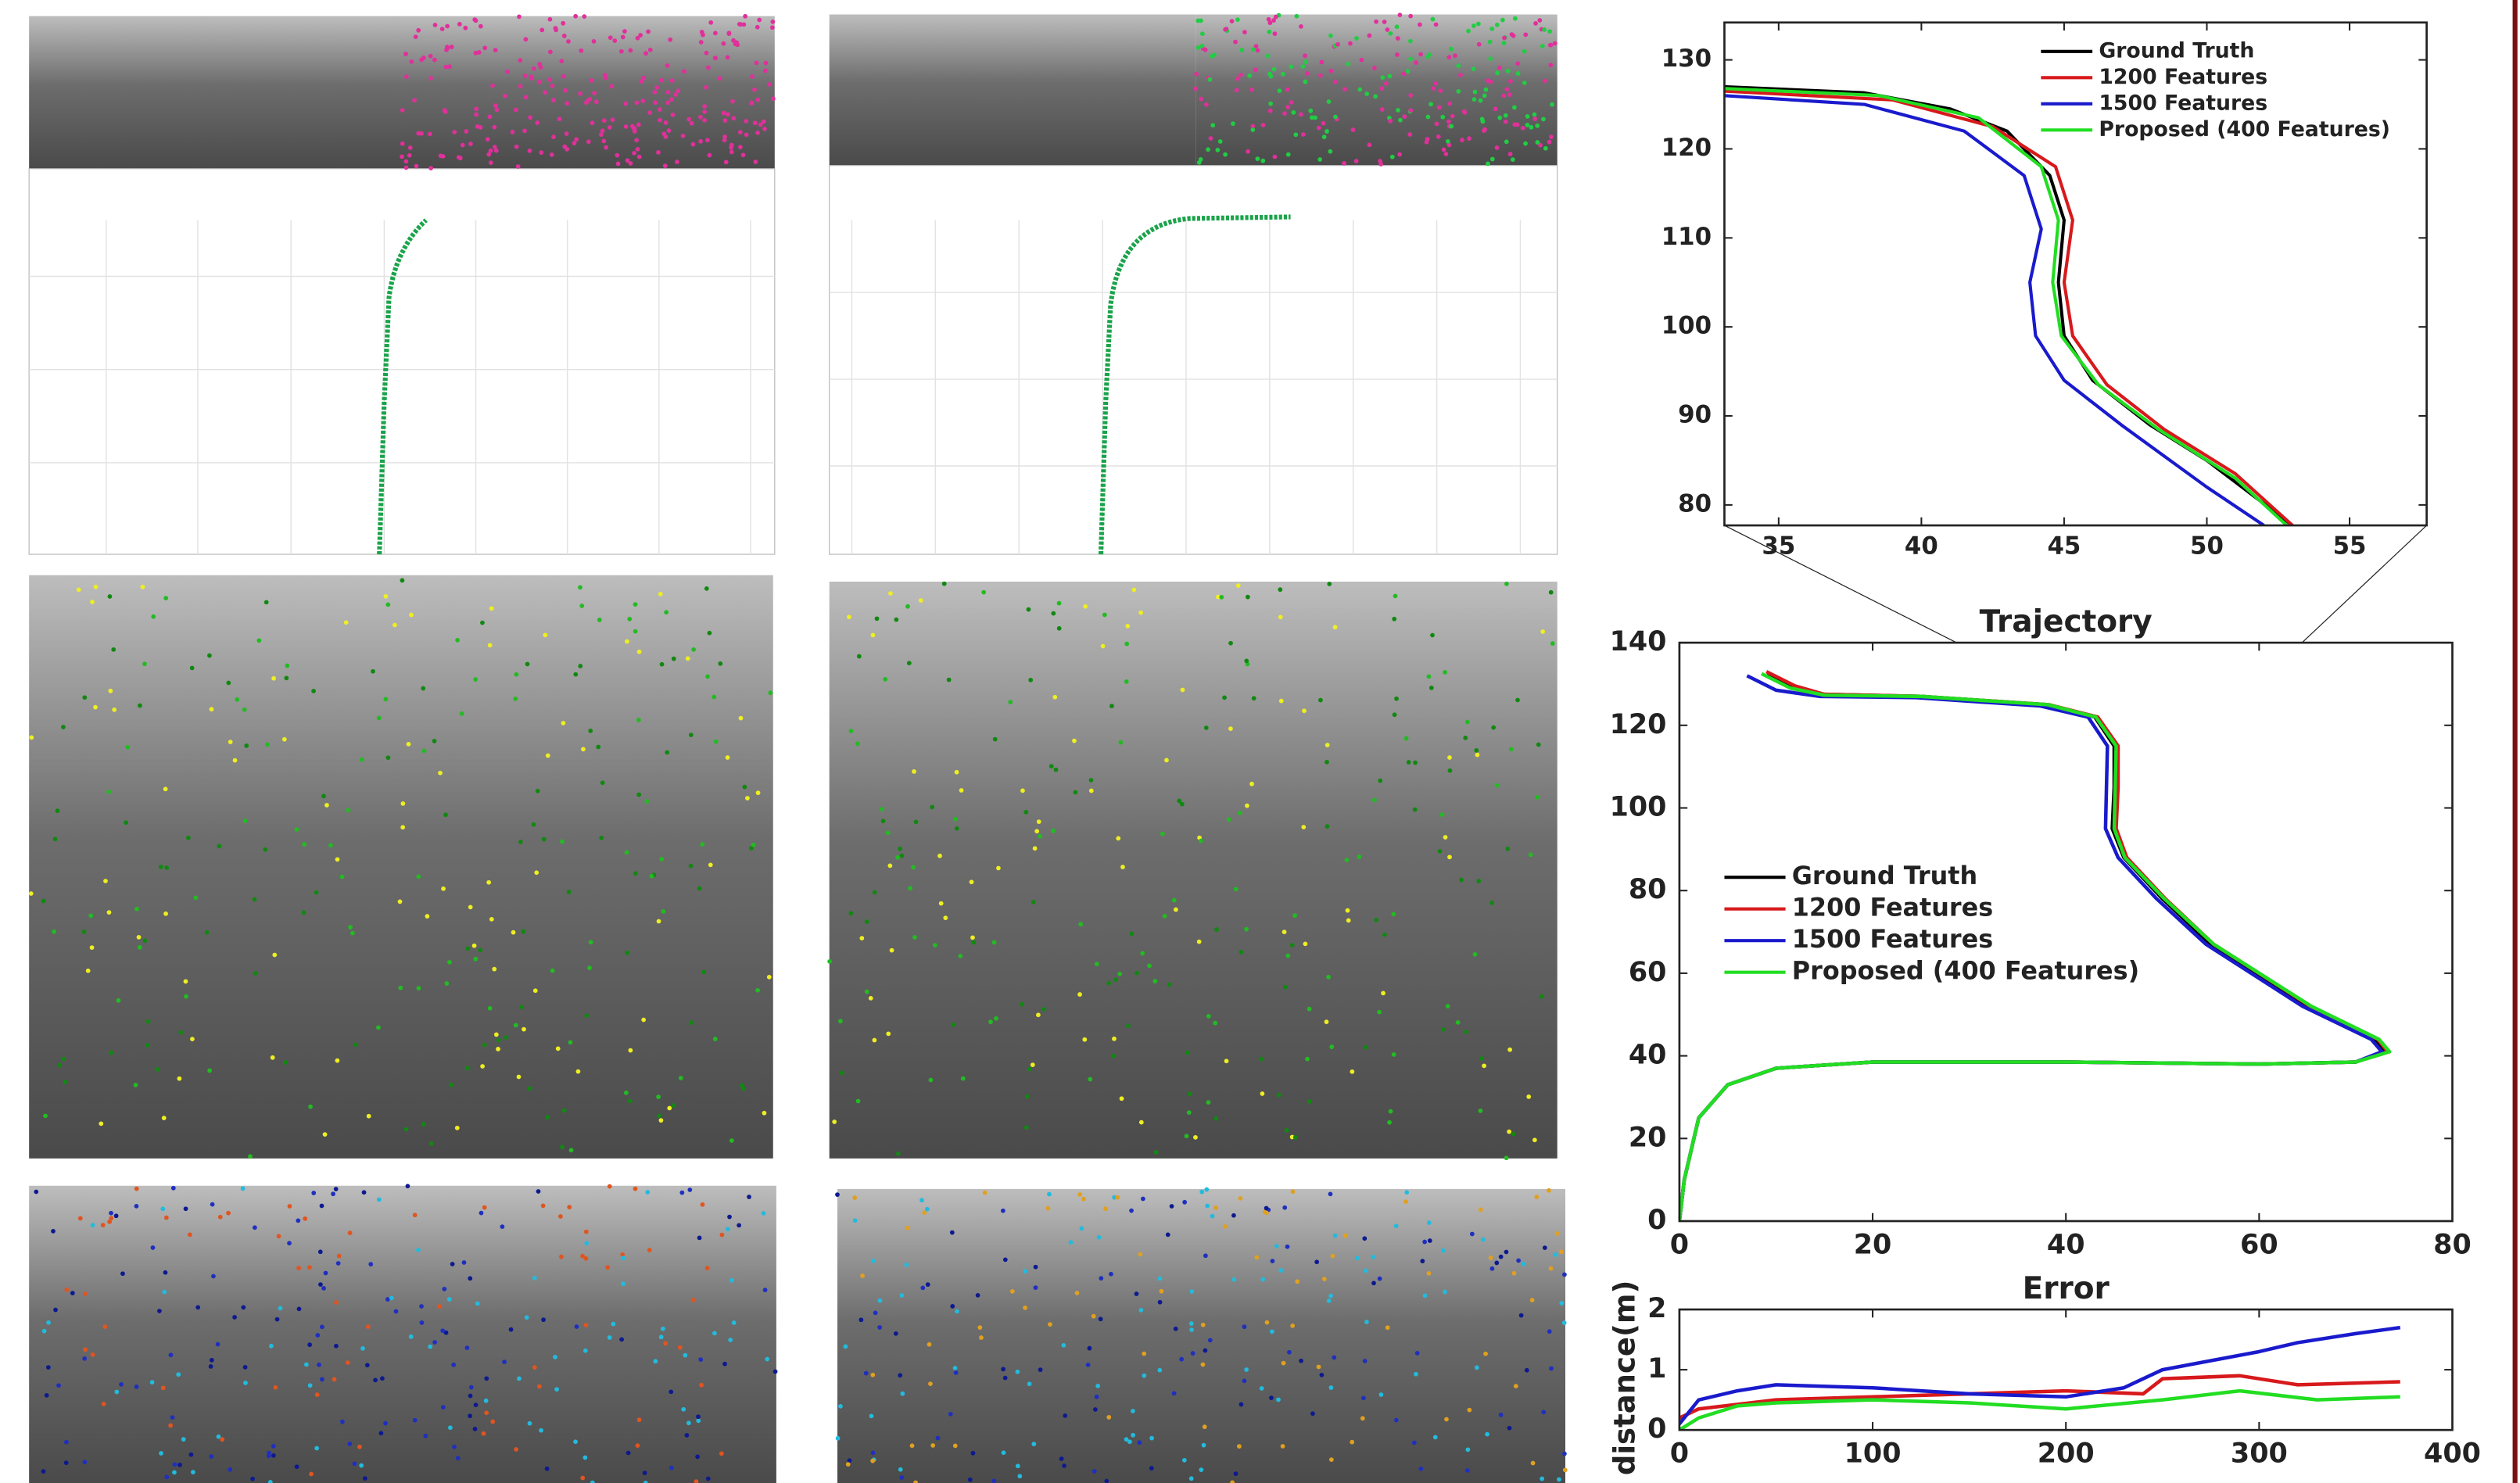  I want to click on camera-image, so click(1193, 870).